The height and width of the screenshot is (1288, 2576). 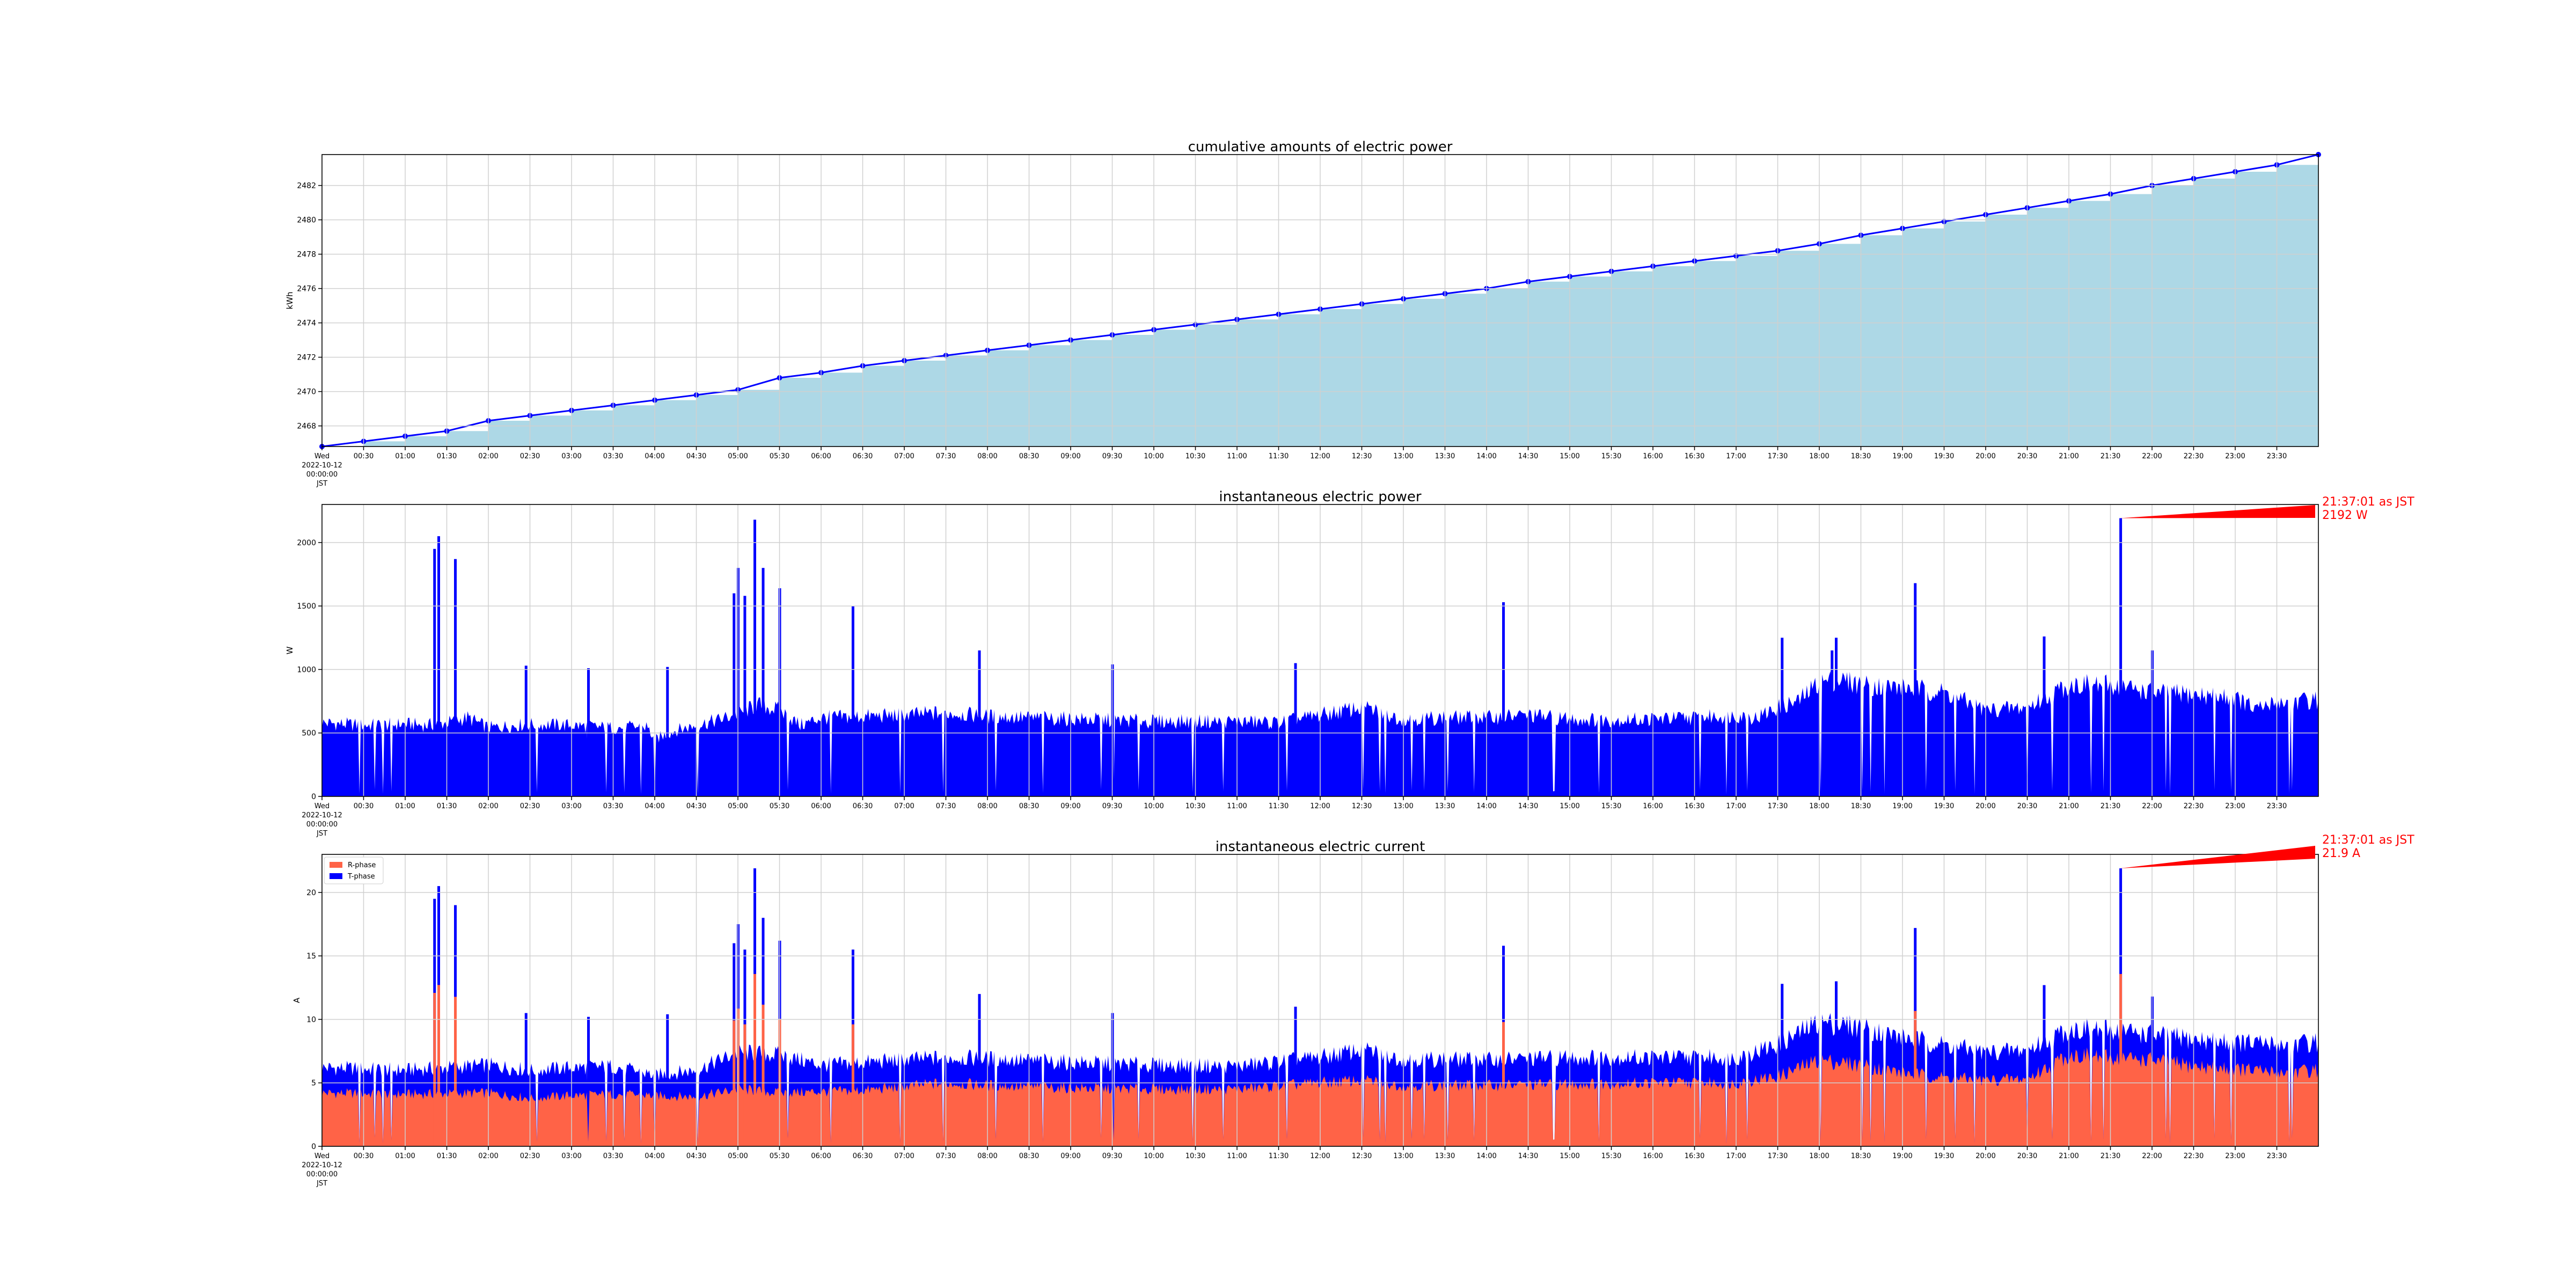 What do you see at coordinates (1237, 806) in the screenshot?
I see `x-tick-label: 11:00` at bounding box center [1237, 806].